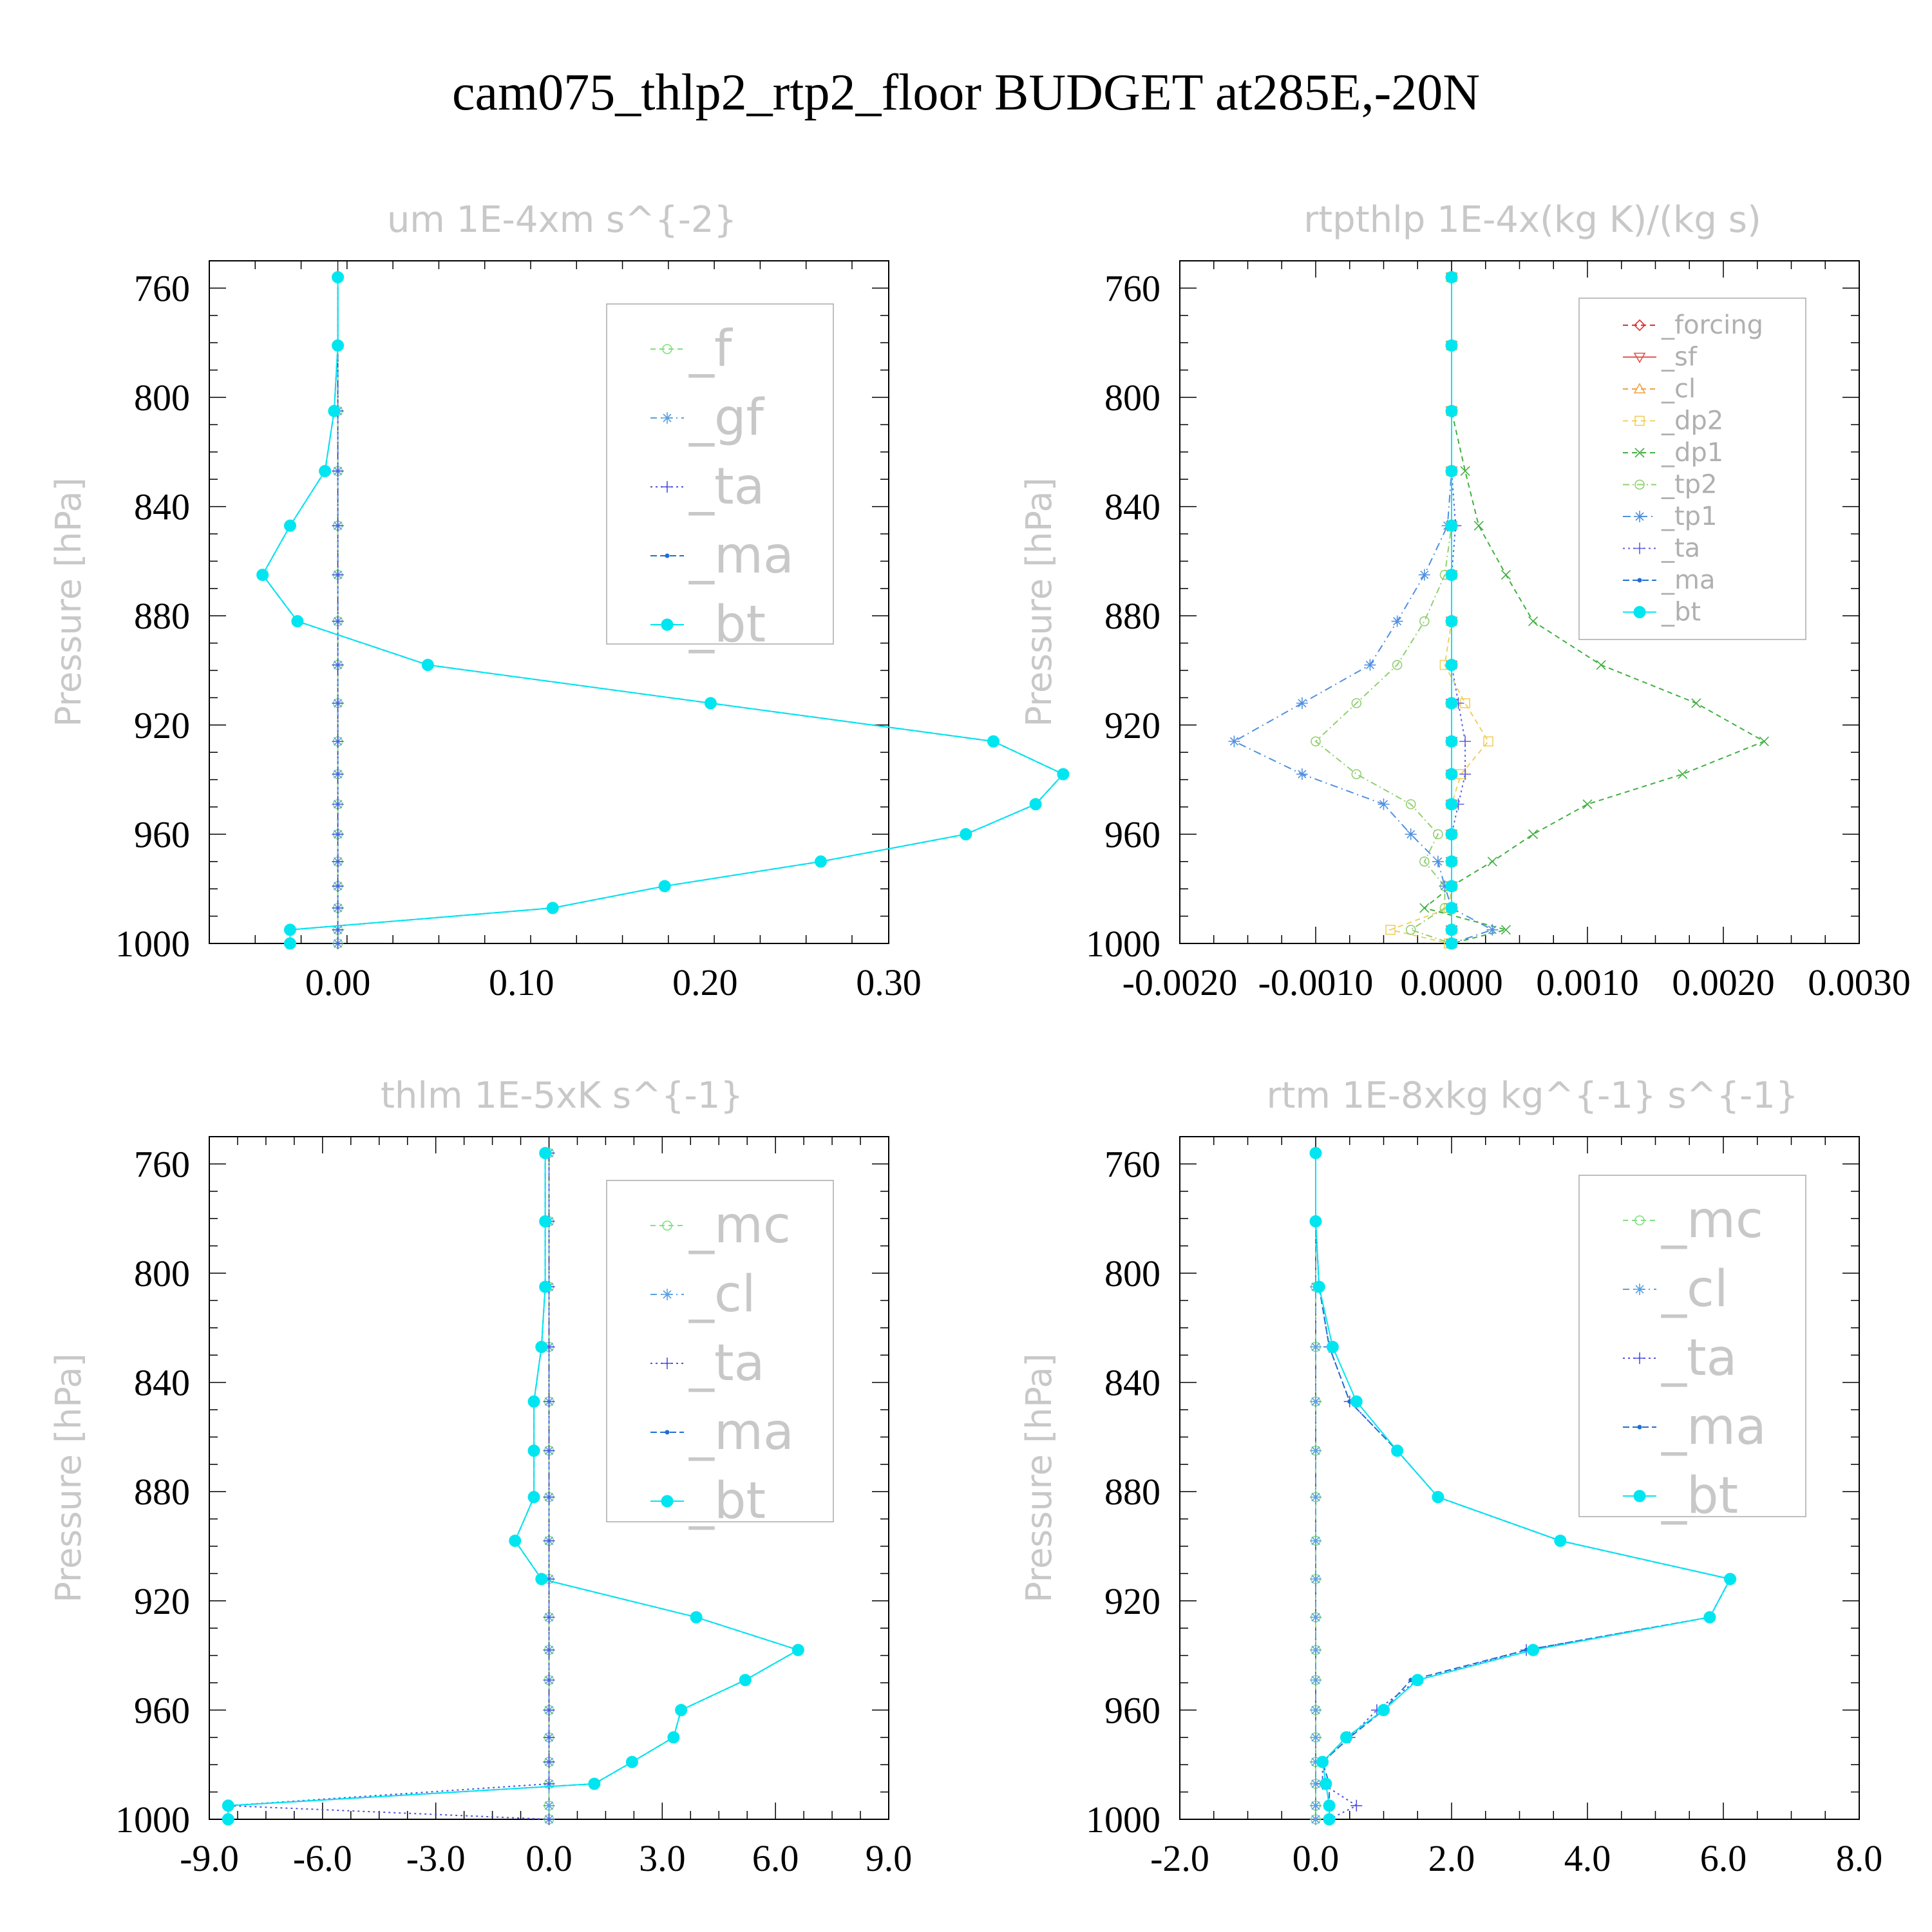 The image size is (1932, 1932). Describe the element at coordinates (1587, 1858) in the screenshot. I see `x-tick-label: 4.0` at that location.